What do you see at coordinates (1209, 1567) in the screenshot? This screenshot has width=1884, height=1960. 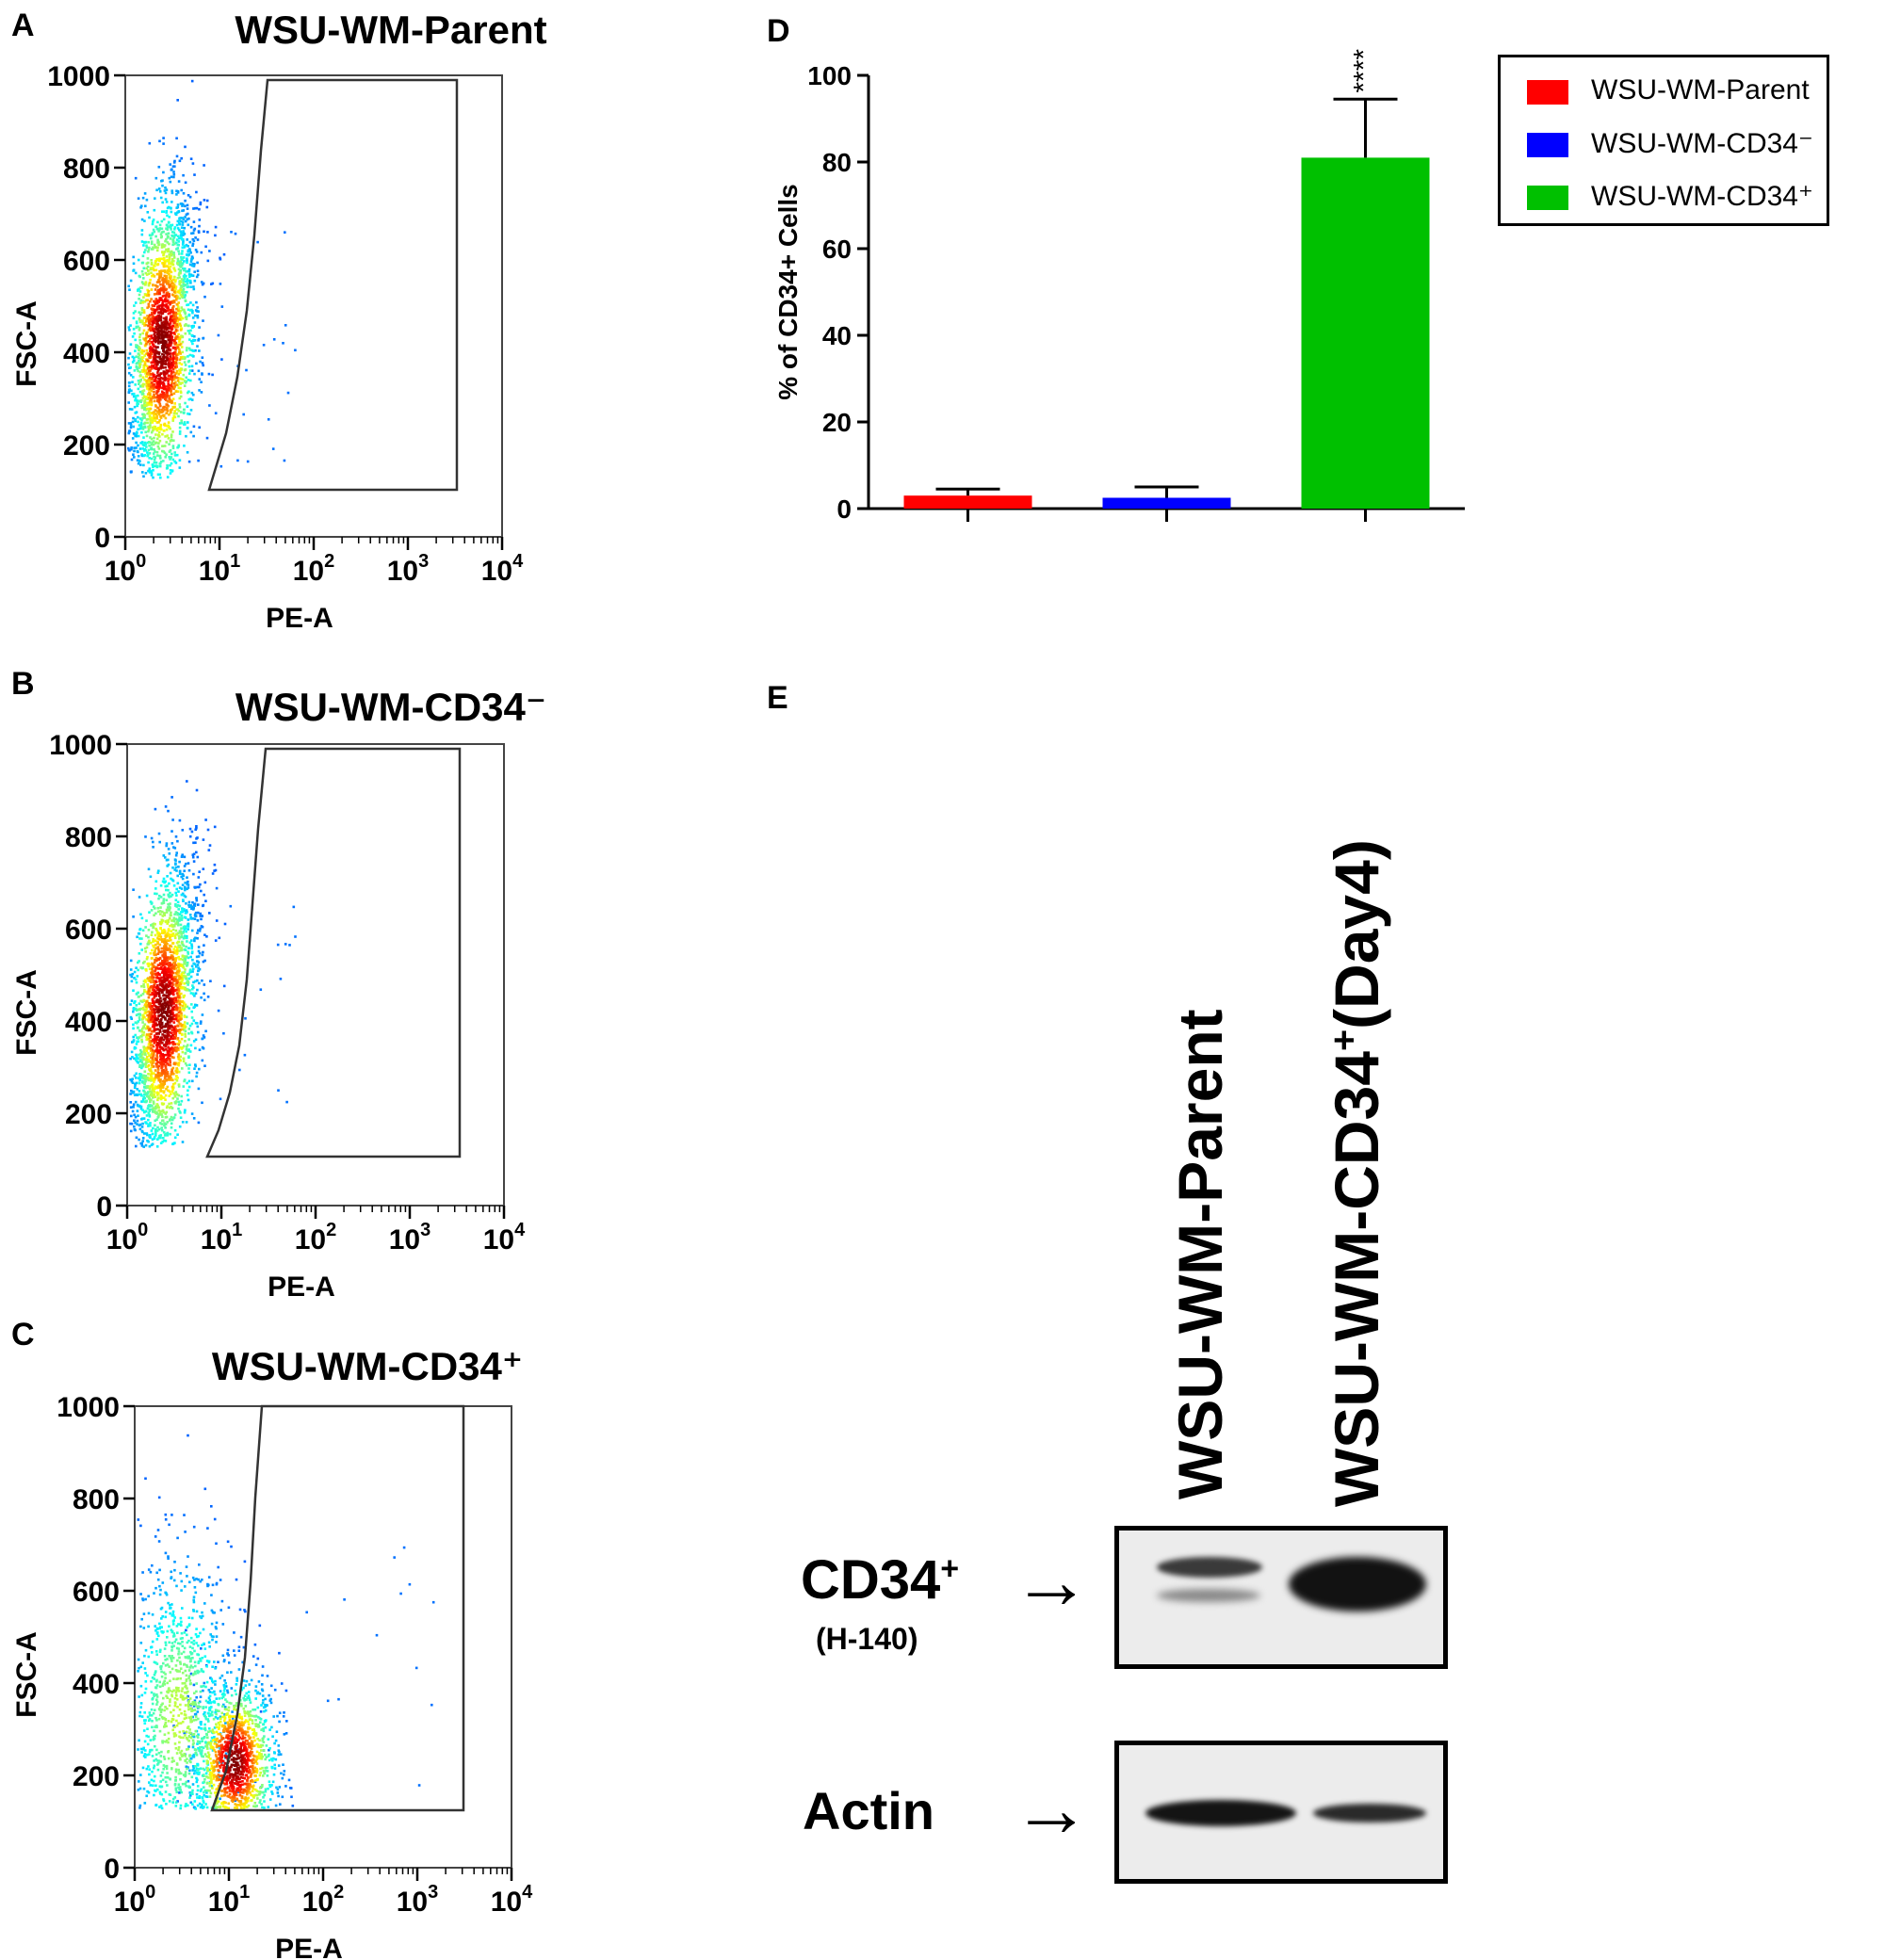 I see `cd34-band-parent` at bounding box center [1209, 1567].